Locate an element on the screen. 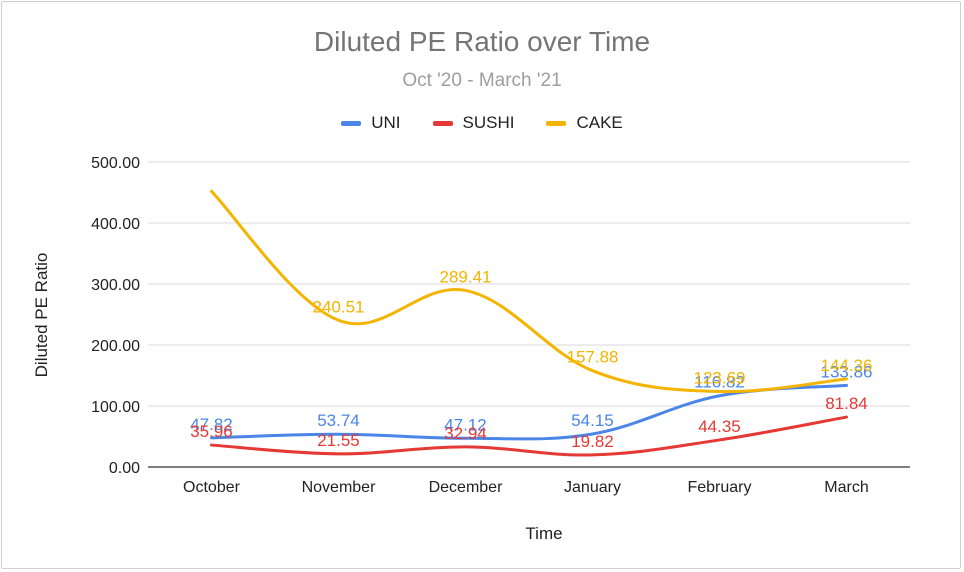  data-label-cake: 123.69 is located at coordinates (720, 378).